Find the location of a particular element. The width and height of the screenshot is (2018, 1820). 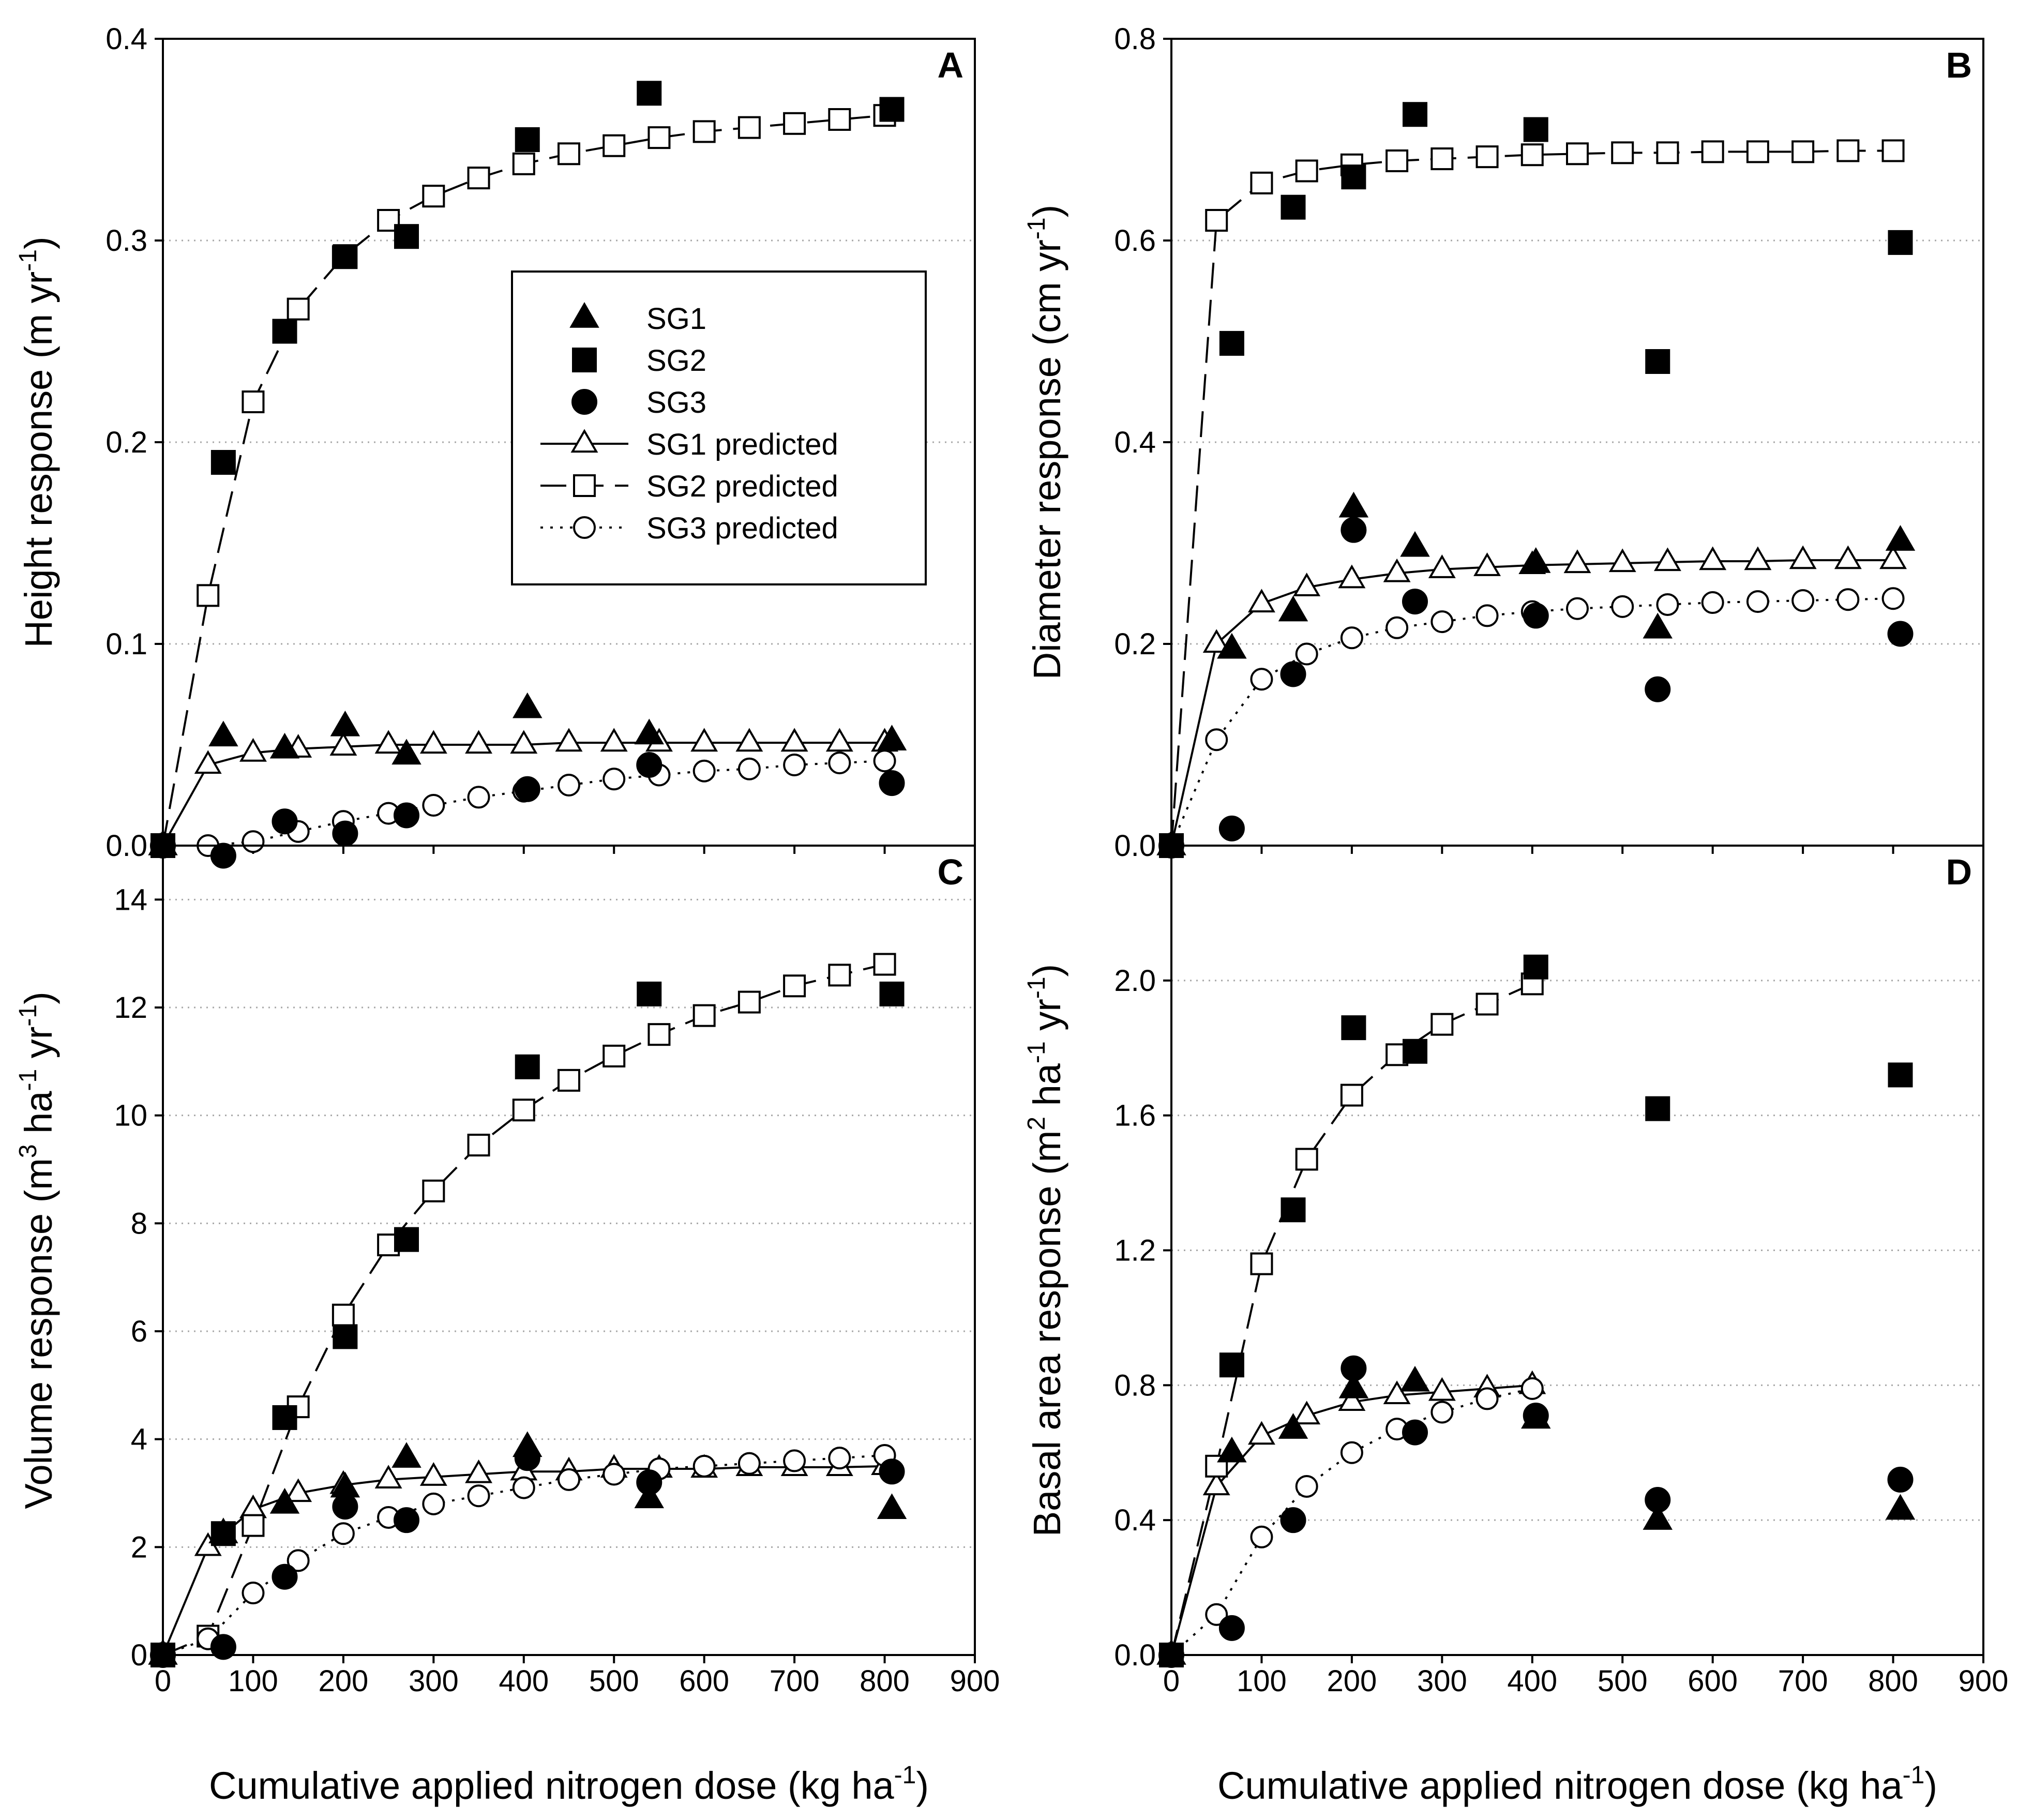

y-axis: 0.0 0.2 0.4 0.6 0.8 is located at coordinates (1142, 442).